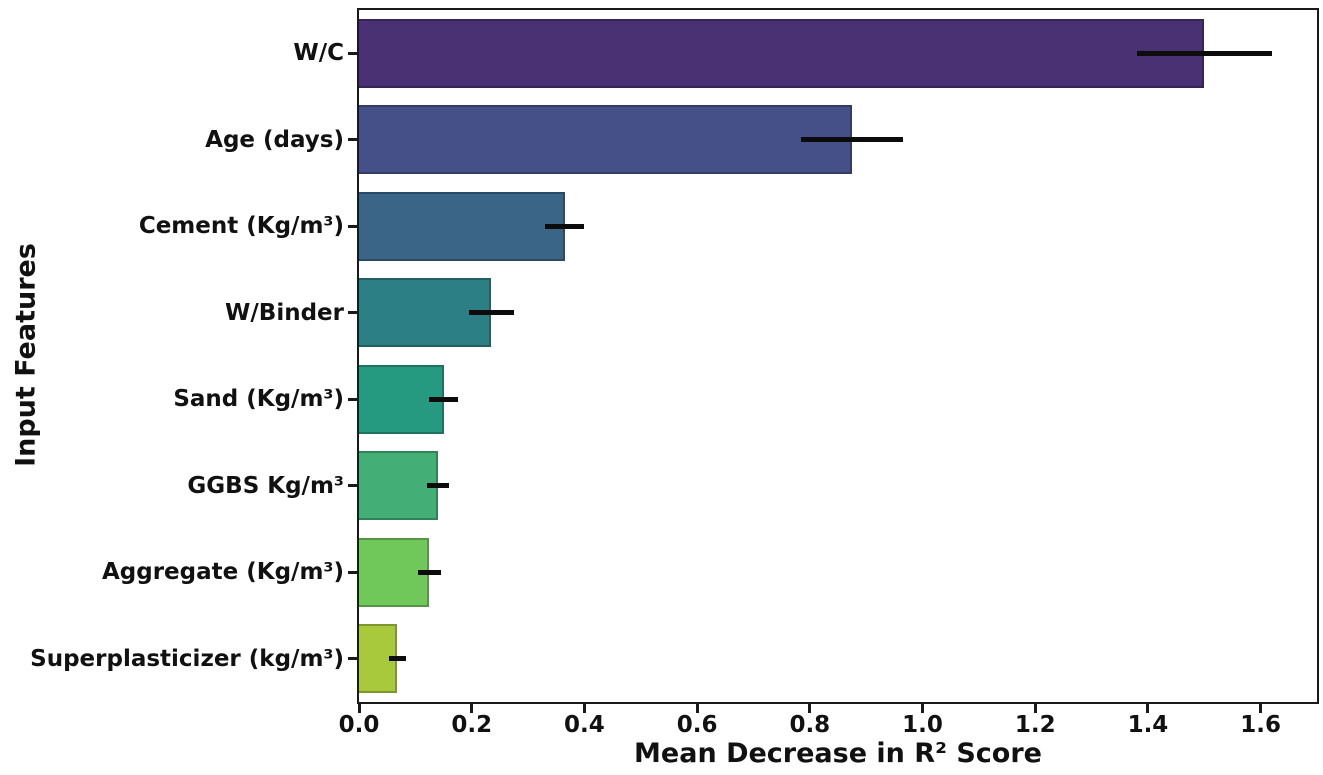 The image size is (1323, 775). Describe the element at coordinates (318, 53) in the screenshot. I see `y-category-label: W/C` at that location.